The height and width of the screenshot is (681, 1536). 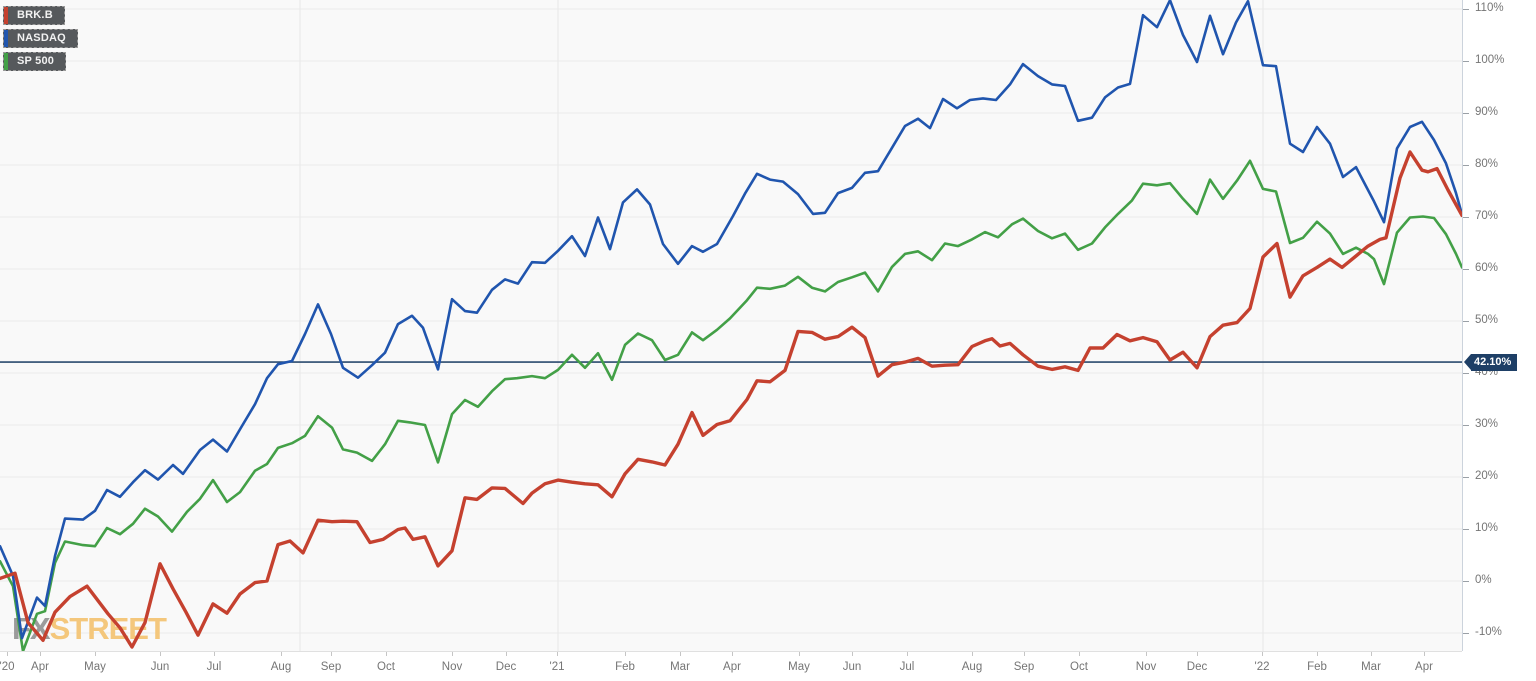 What do you see at coordinates (1487, 216) in the screenshot?
I see `y-tick-label: 70%` at bounding box center [1487, 216].